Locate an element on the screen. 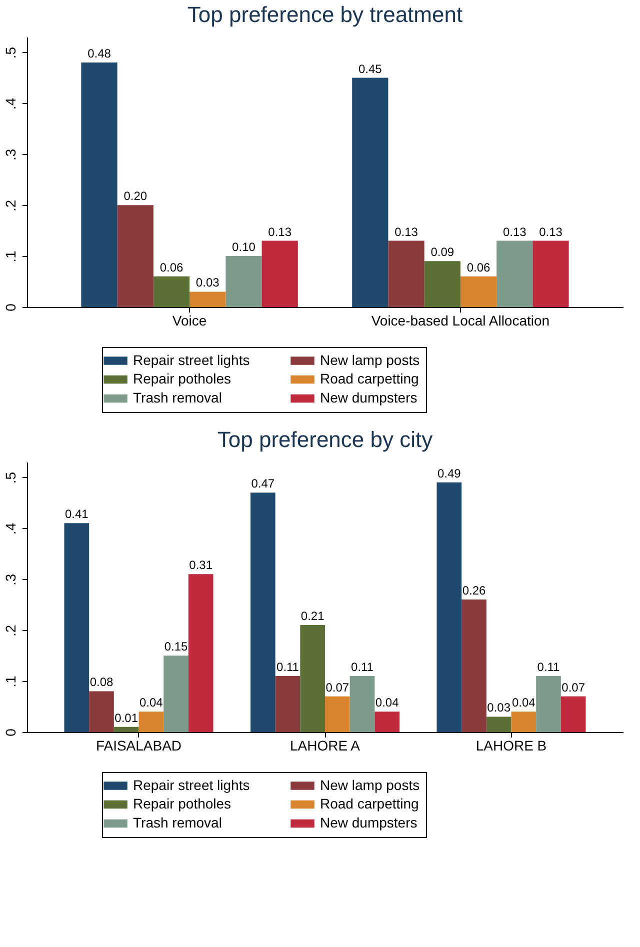 This screenshot has width=640, height=947. chart-title: Top preference by city is located at coordinates (325, 439).